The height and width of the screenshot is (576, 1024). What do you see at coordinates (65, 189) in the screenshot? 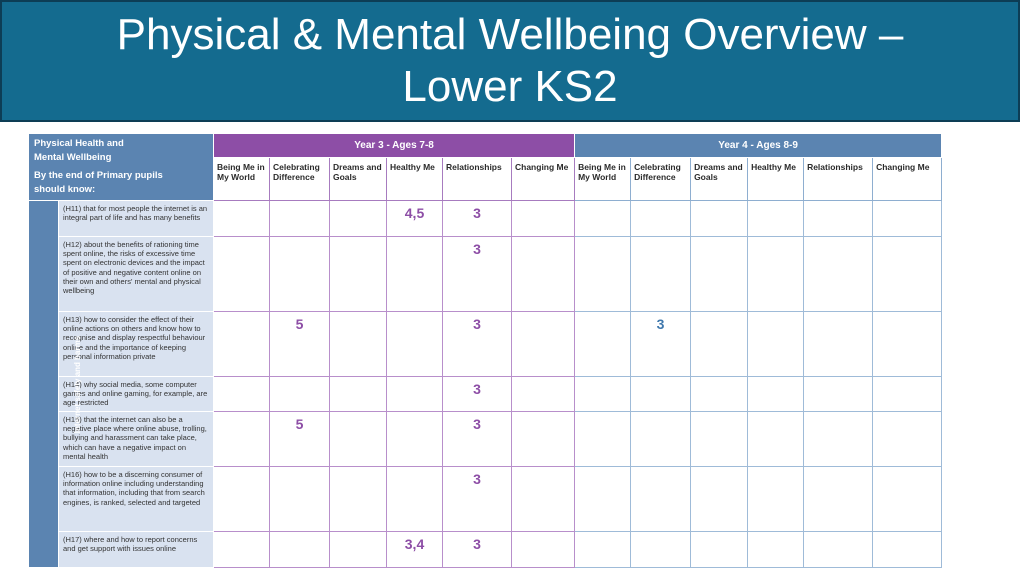
I see `header-left-line-4: should know:` at bounding box center [65, 189].